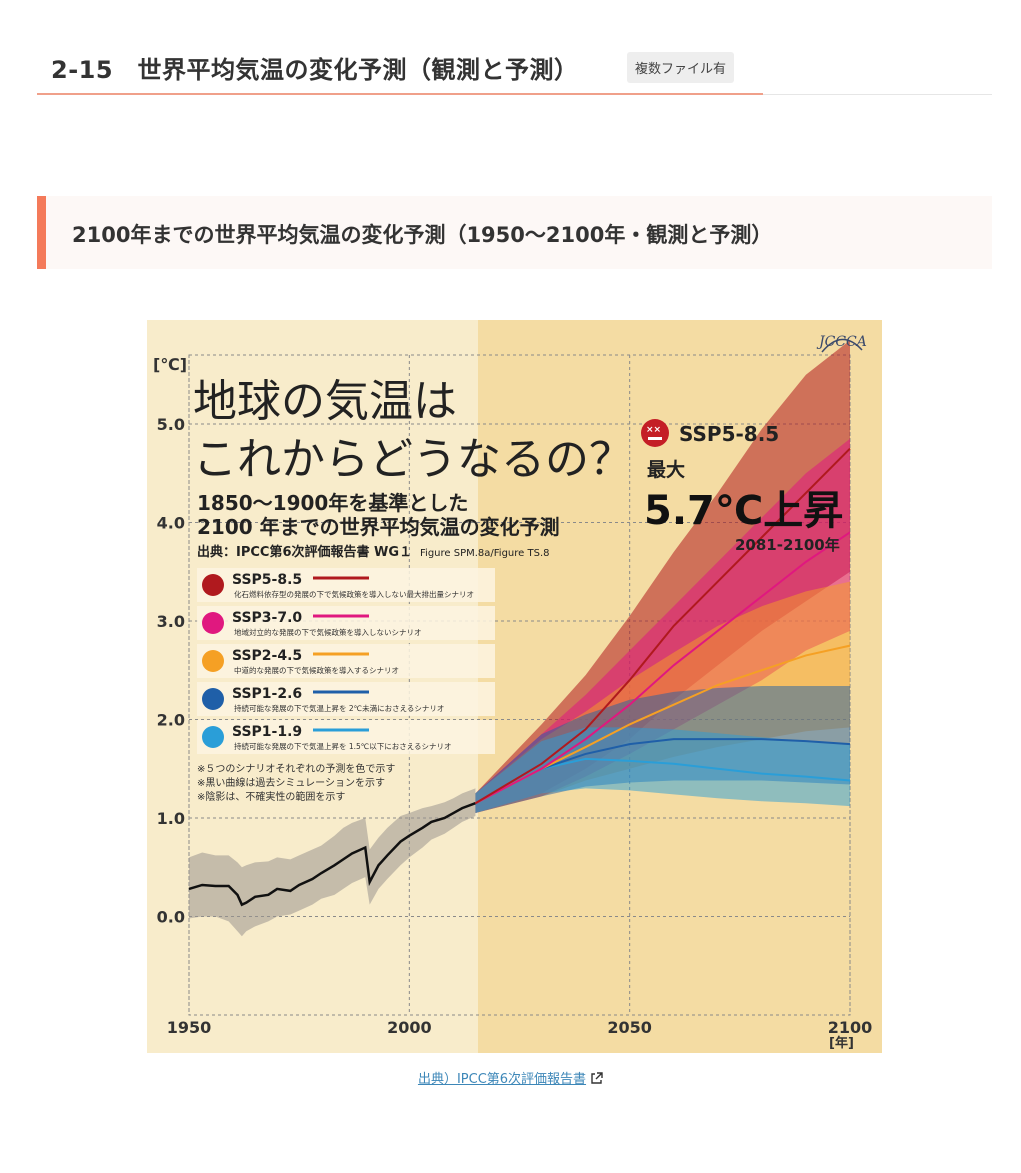  I want to click on callout-scenario: SSP5-8.5, so click(729, 434).